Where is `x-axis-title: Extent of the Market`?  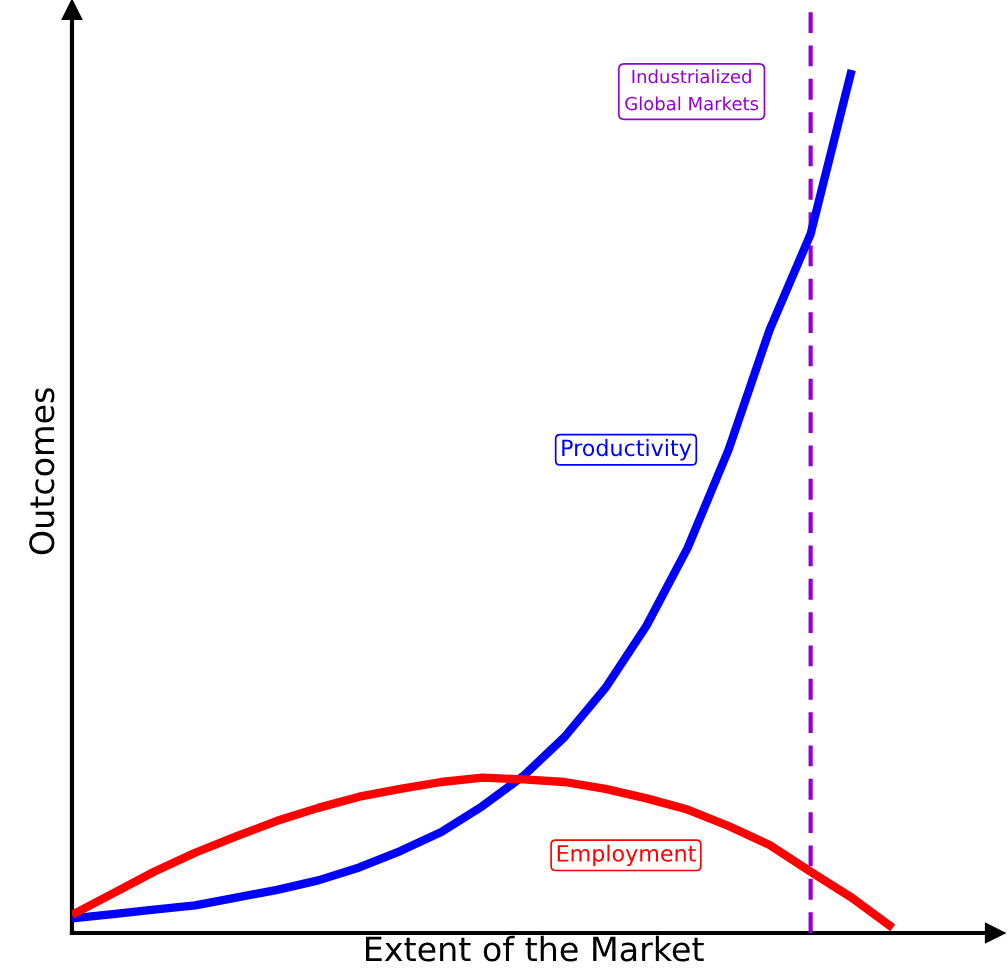
x-axis-title: Extent of the Market is located at coordinates (535, 948).